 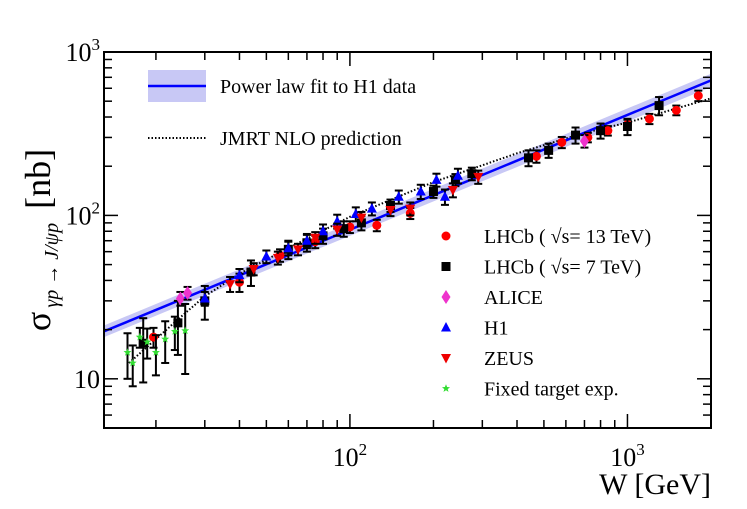 I want to click on y-tick-label: 10², so click(x=83, y=214).